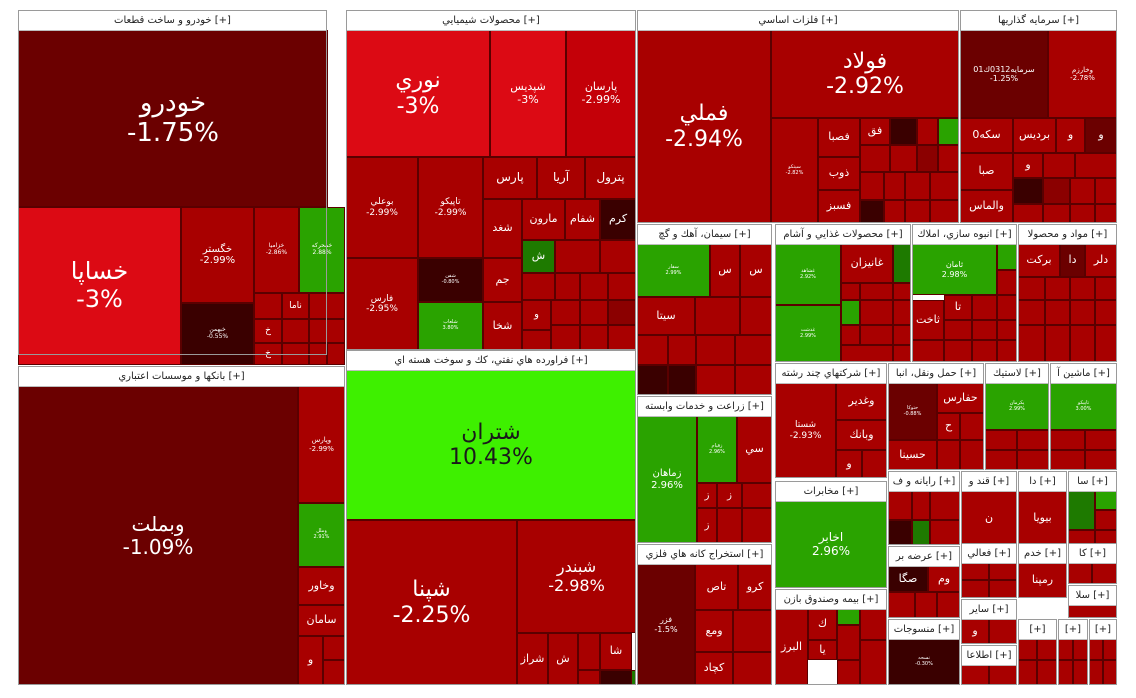 Image resolution: width=1136 pixels, height=698 pixels. Describe the element at coordinates (582, 219) in the screenshot. I see `stock-tile: شفام` at that location.